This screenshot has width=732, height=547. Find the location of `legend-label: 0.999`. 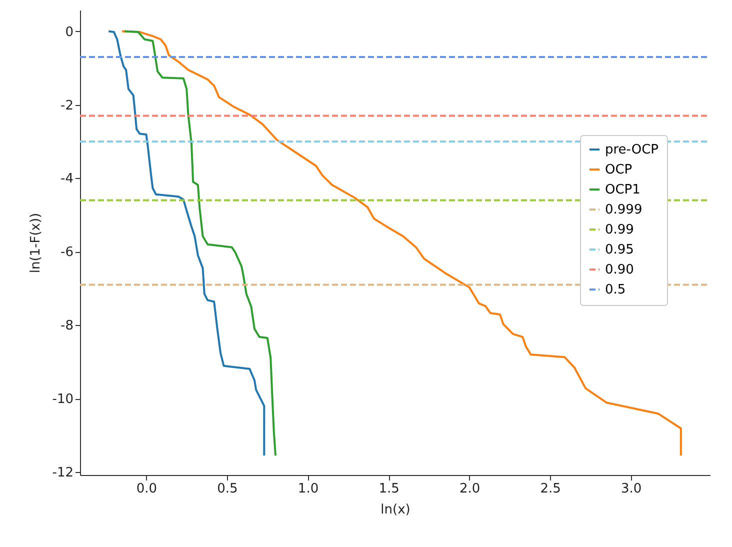

legend-label: 0.999 is located at coordinates (623, 210).